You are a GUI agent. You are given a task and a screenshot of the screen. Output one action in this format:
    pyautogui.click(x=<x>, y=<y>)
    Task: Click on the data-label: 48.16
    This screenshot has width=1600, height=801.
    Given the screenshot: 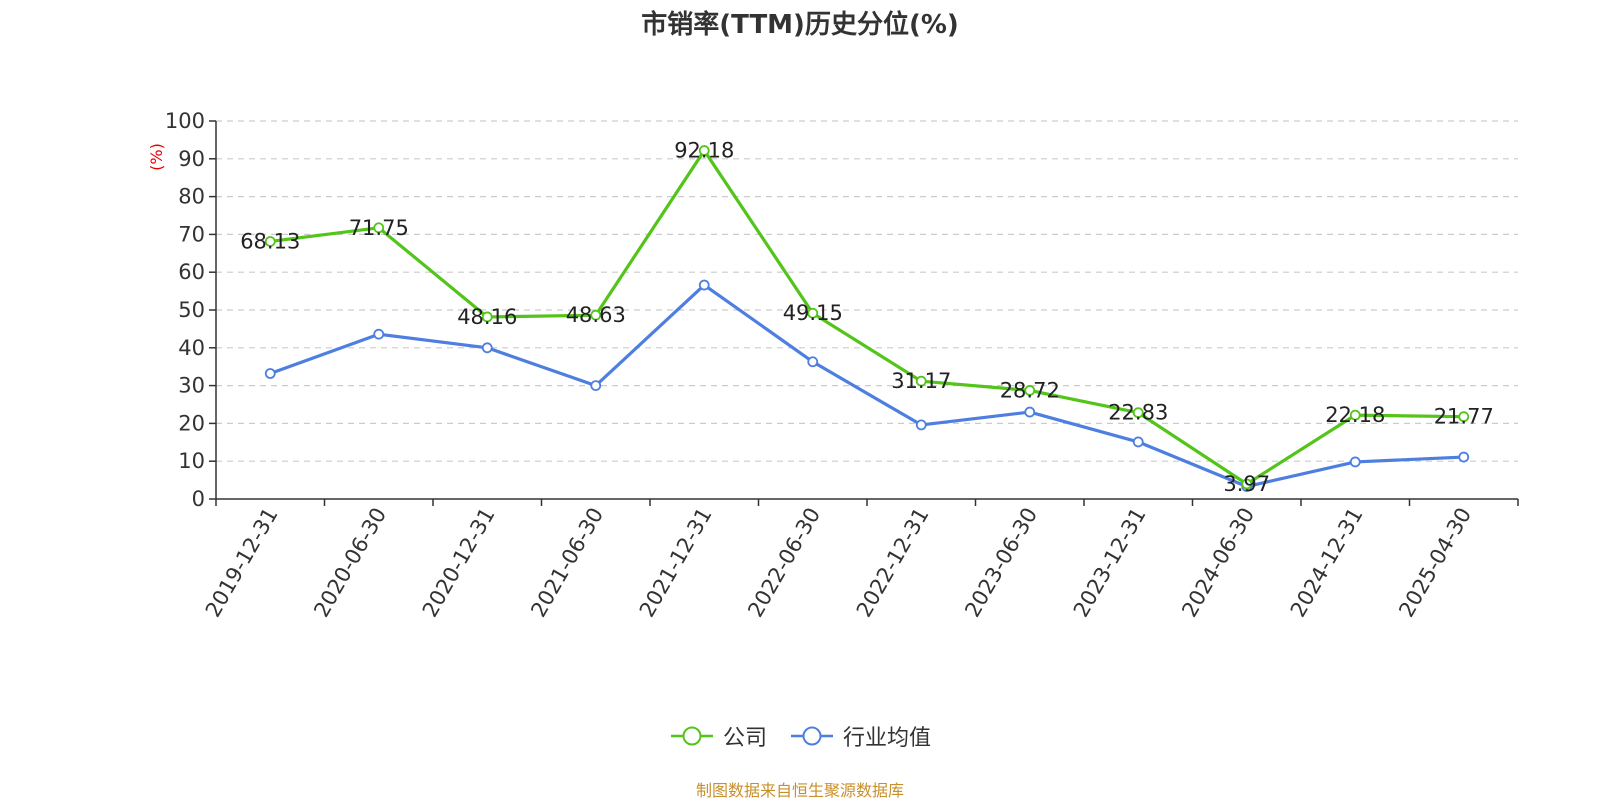 What is the action you would take?
    pyautogui.click(x=487, y=317)
    